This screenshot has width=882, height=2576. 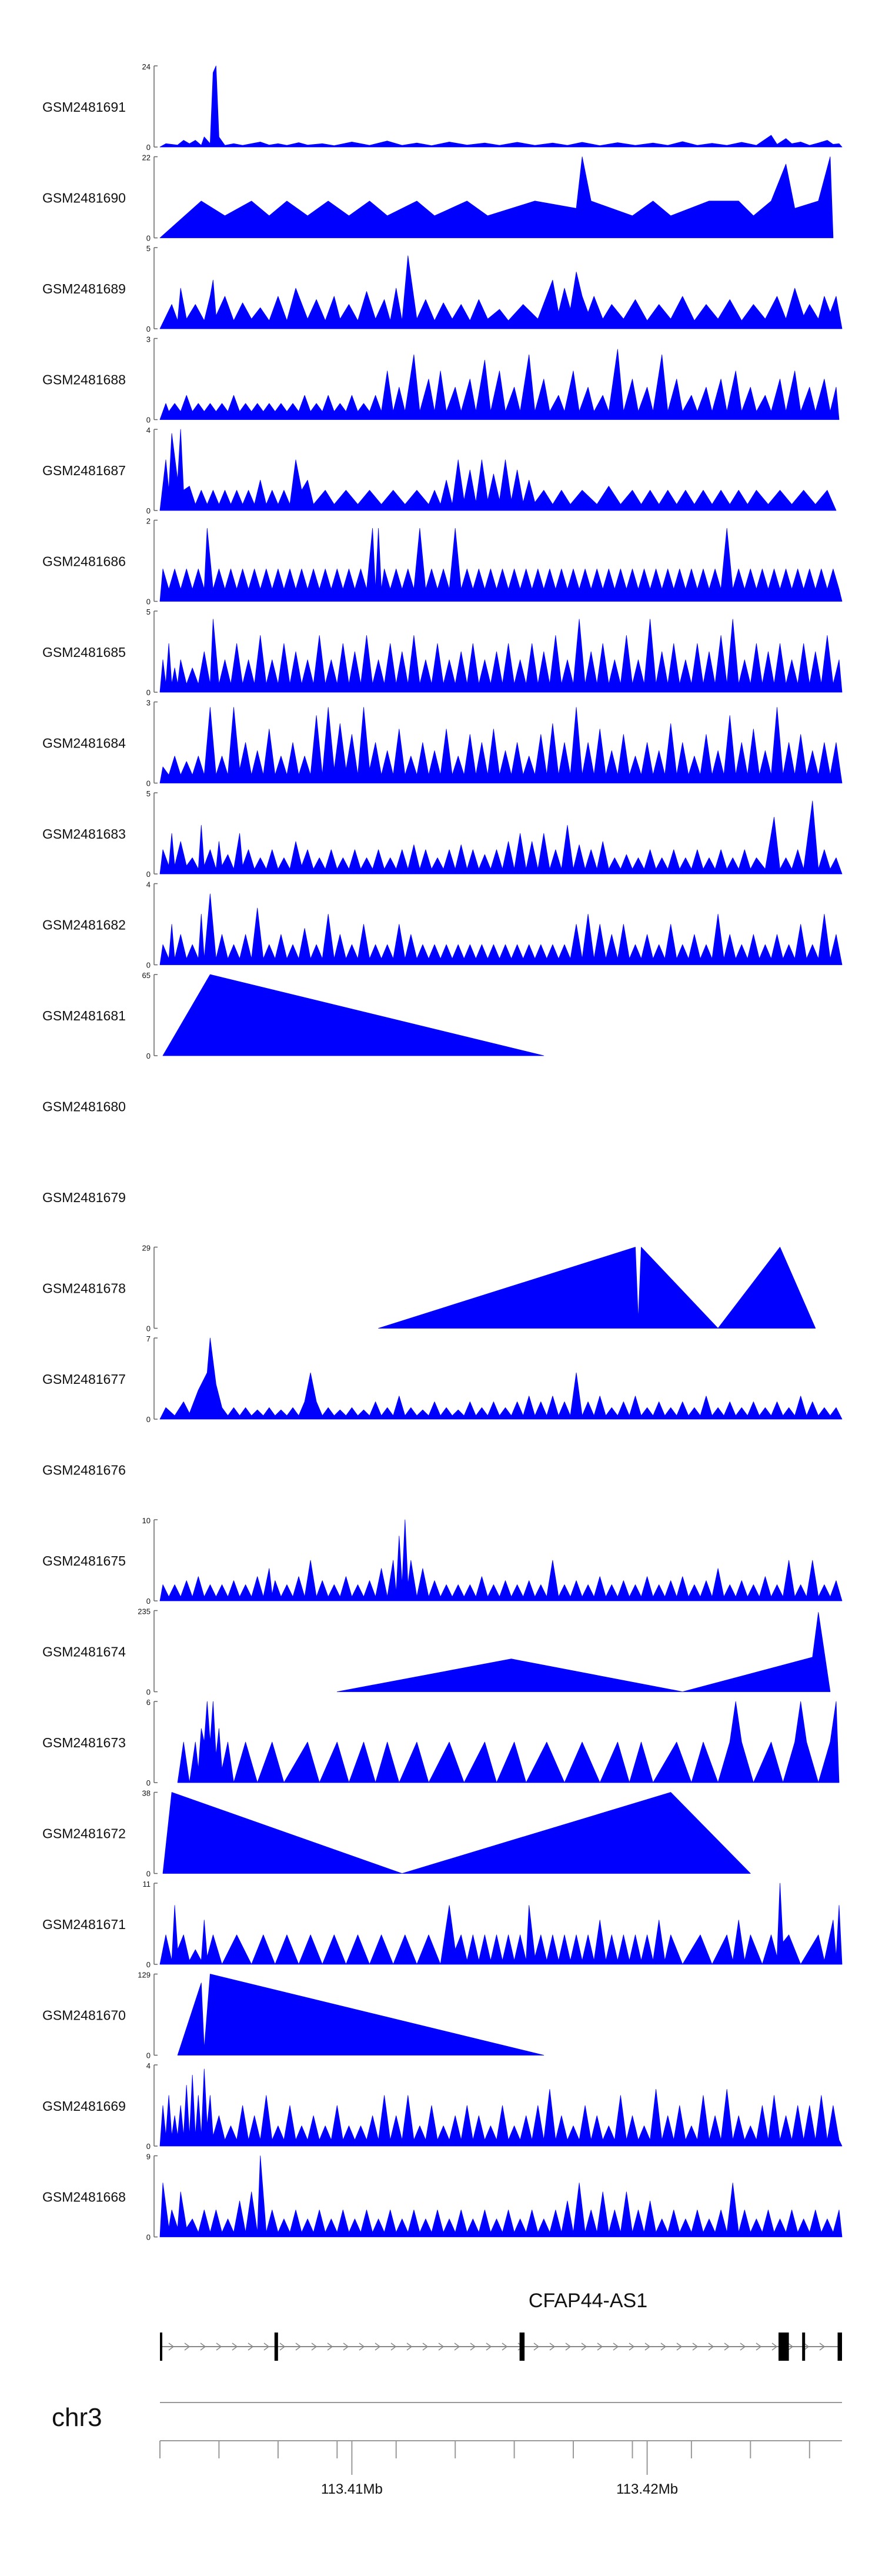 I want to click on track-GSM2481688: GSM2481688 3 0, so click(x=441, y=380).